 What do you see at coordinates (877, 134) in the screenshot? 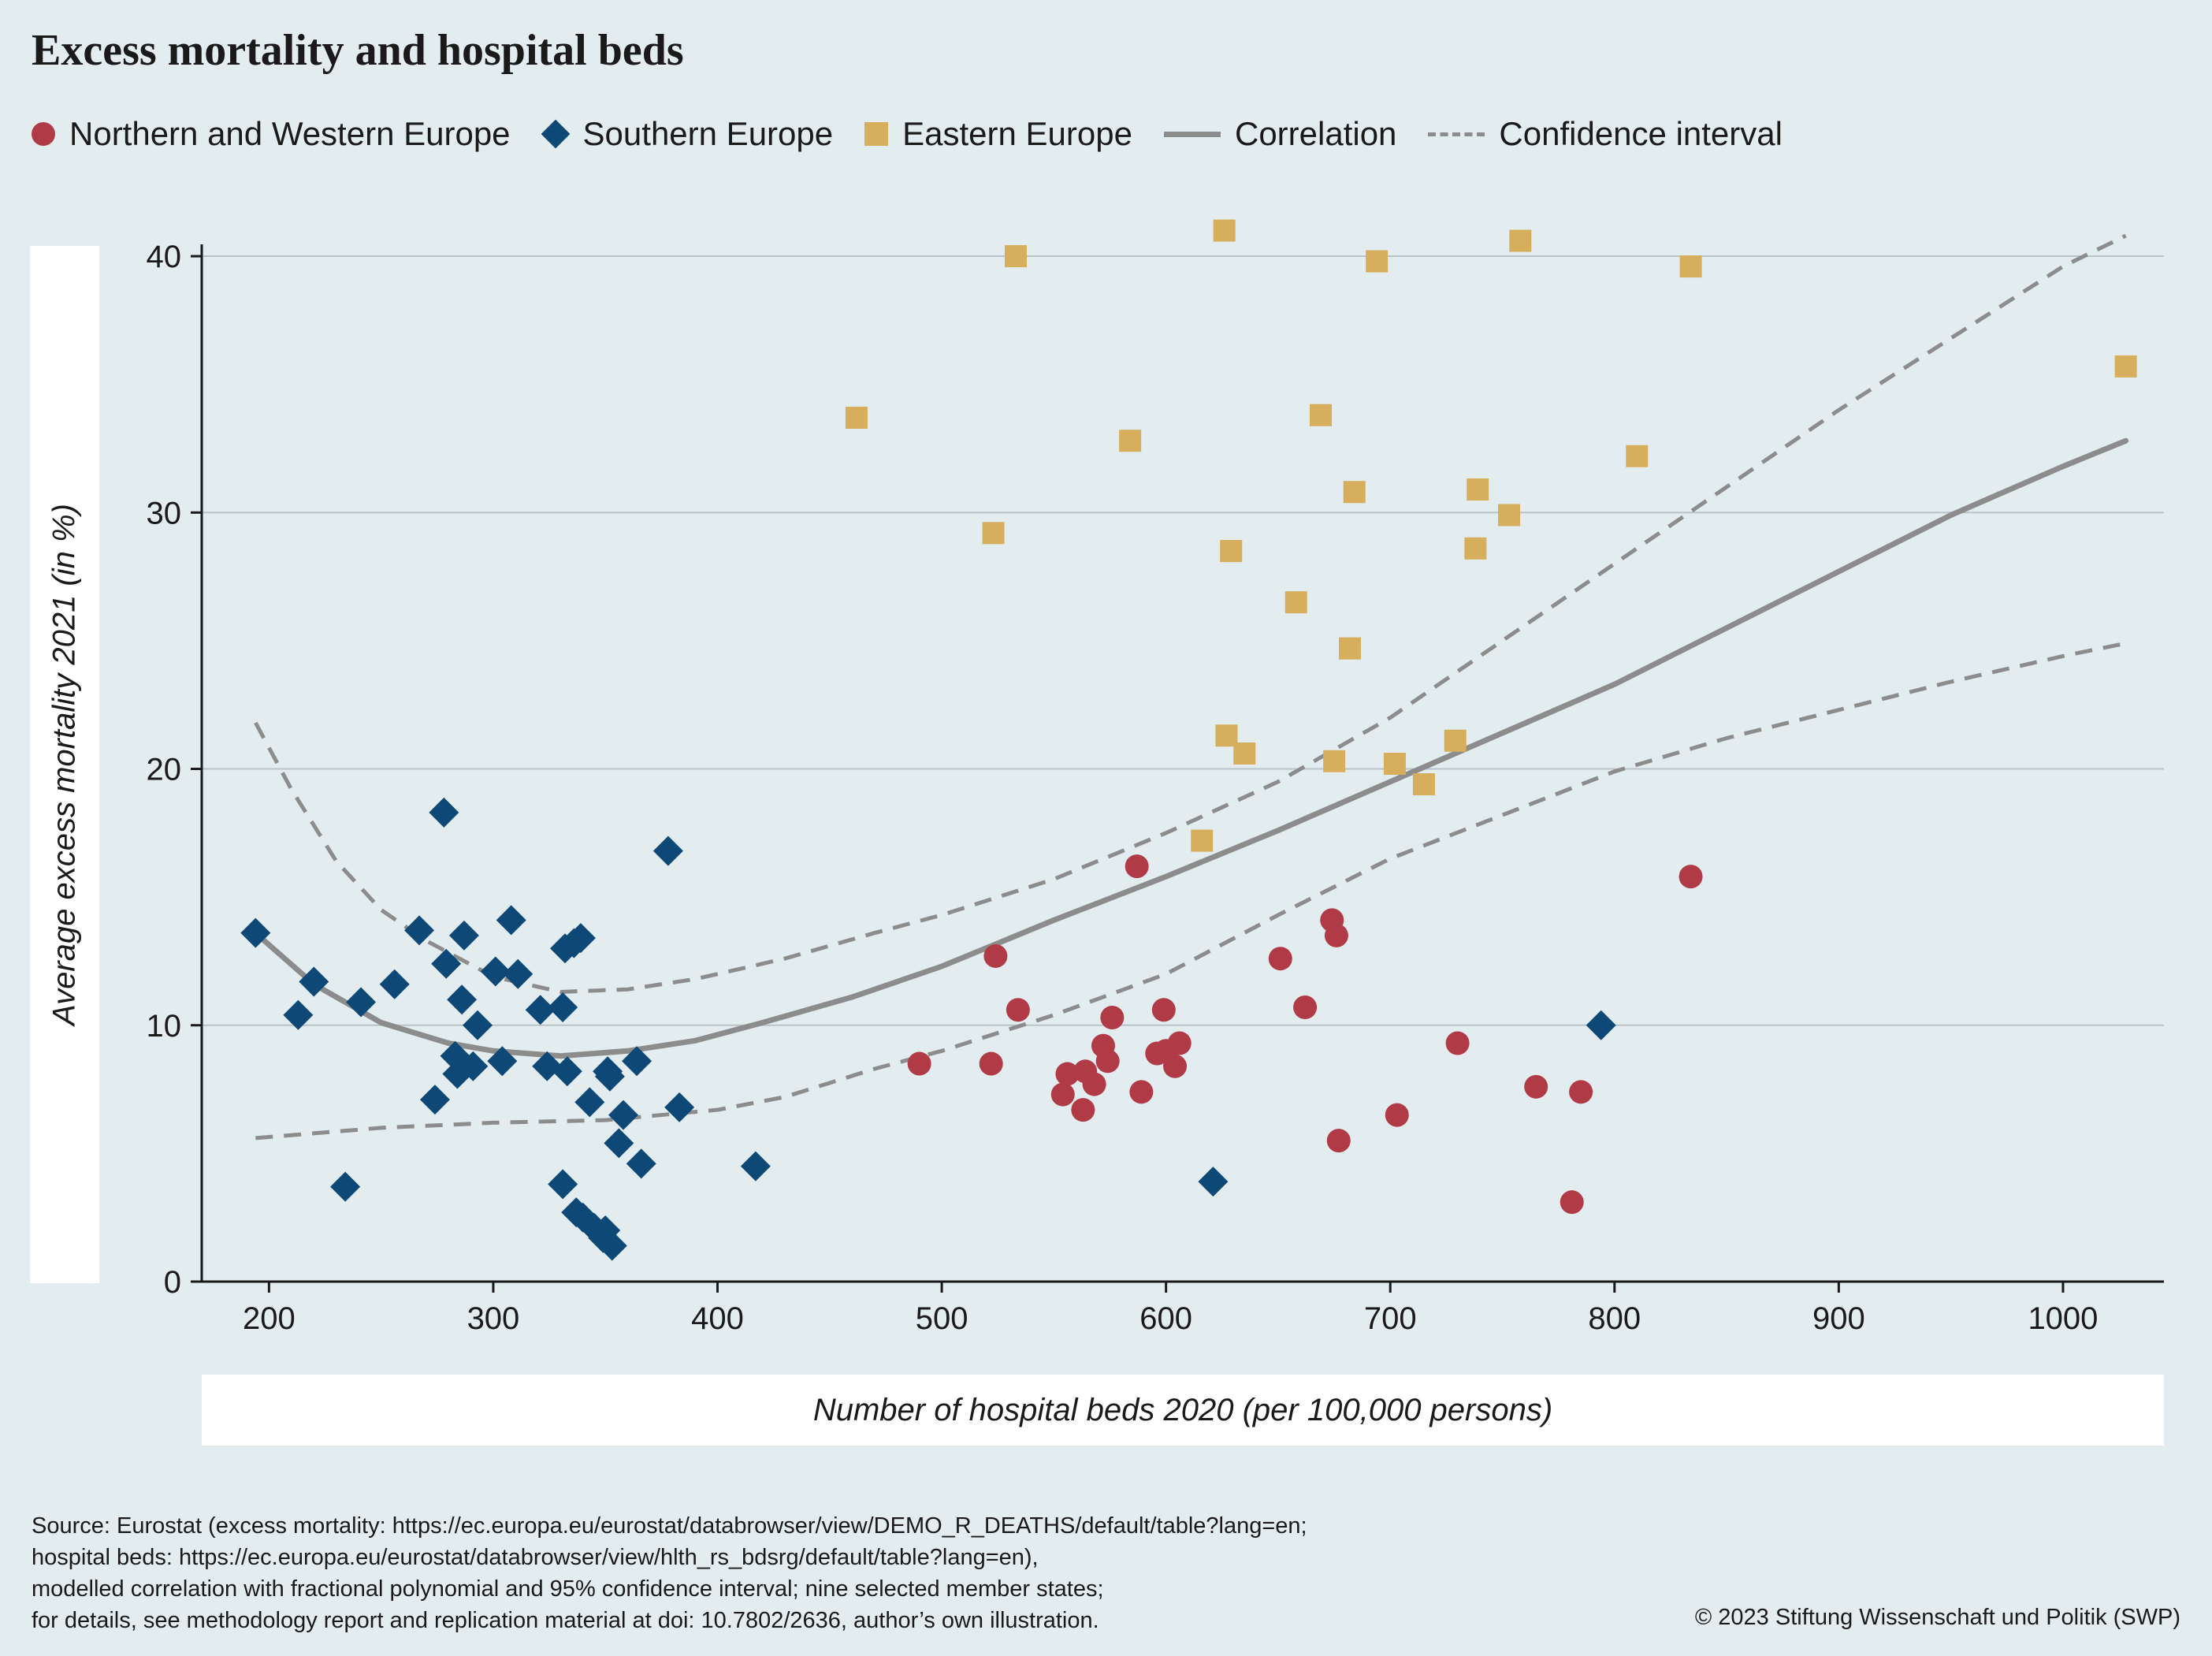
I see `square-marker-icon` at bounding box center [877, 134].